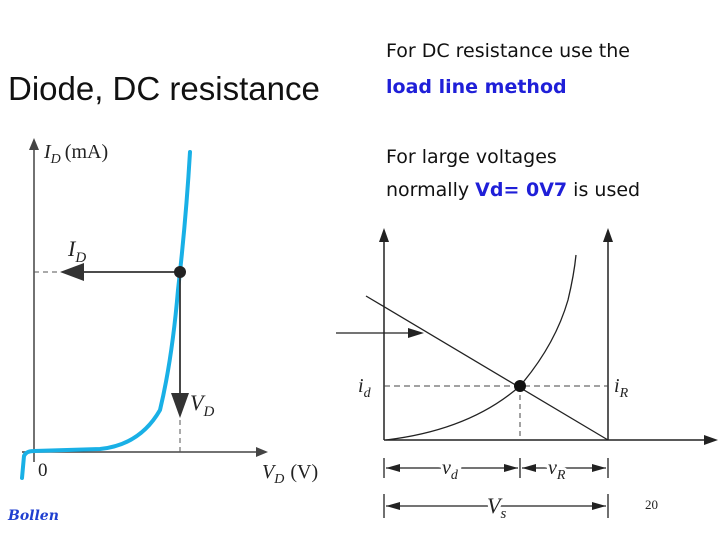 The height and width of the screenshot is (540, 720). What do you see at coordinates (75, 154) in the screenshot?
I see `diode-y-axis-label: ID (mA)` at bounding box center [75, 154].